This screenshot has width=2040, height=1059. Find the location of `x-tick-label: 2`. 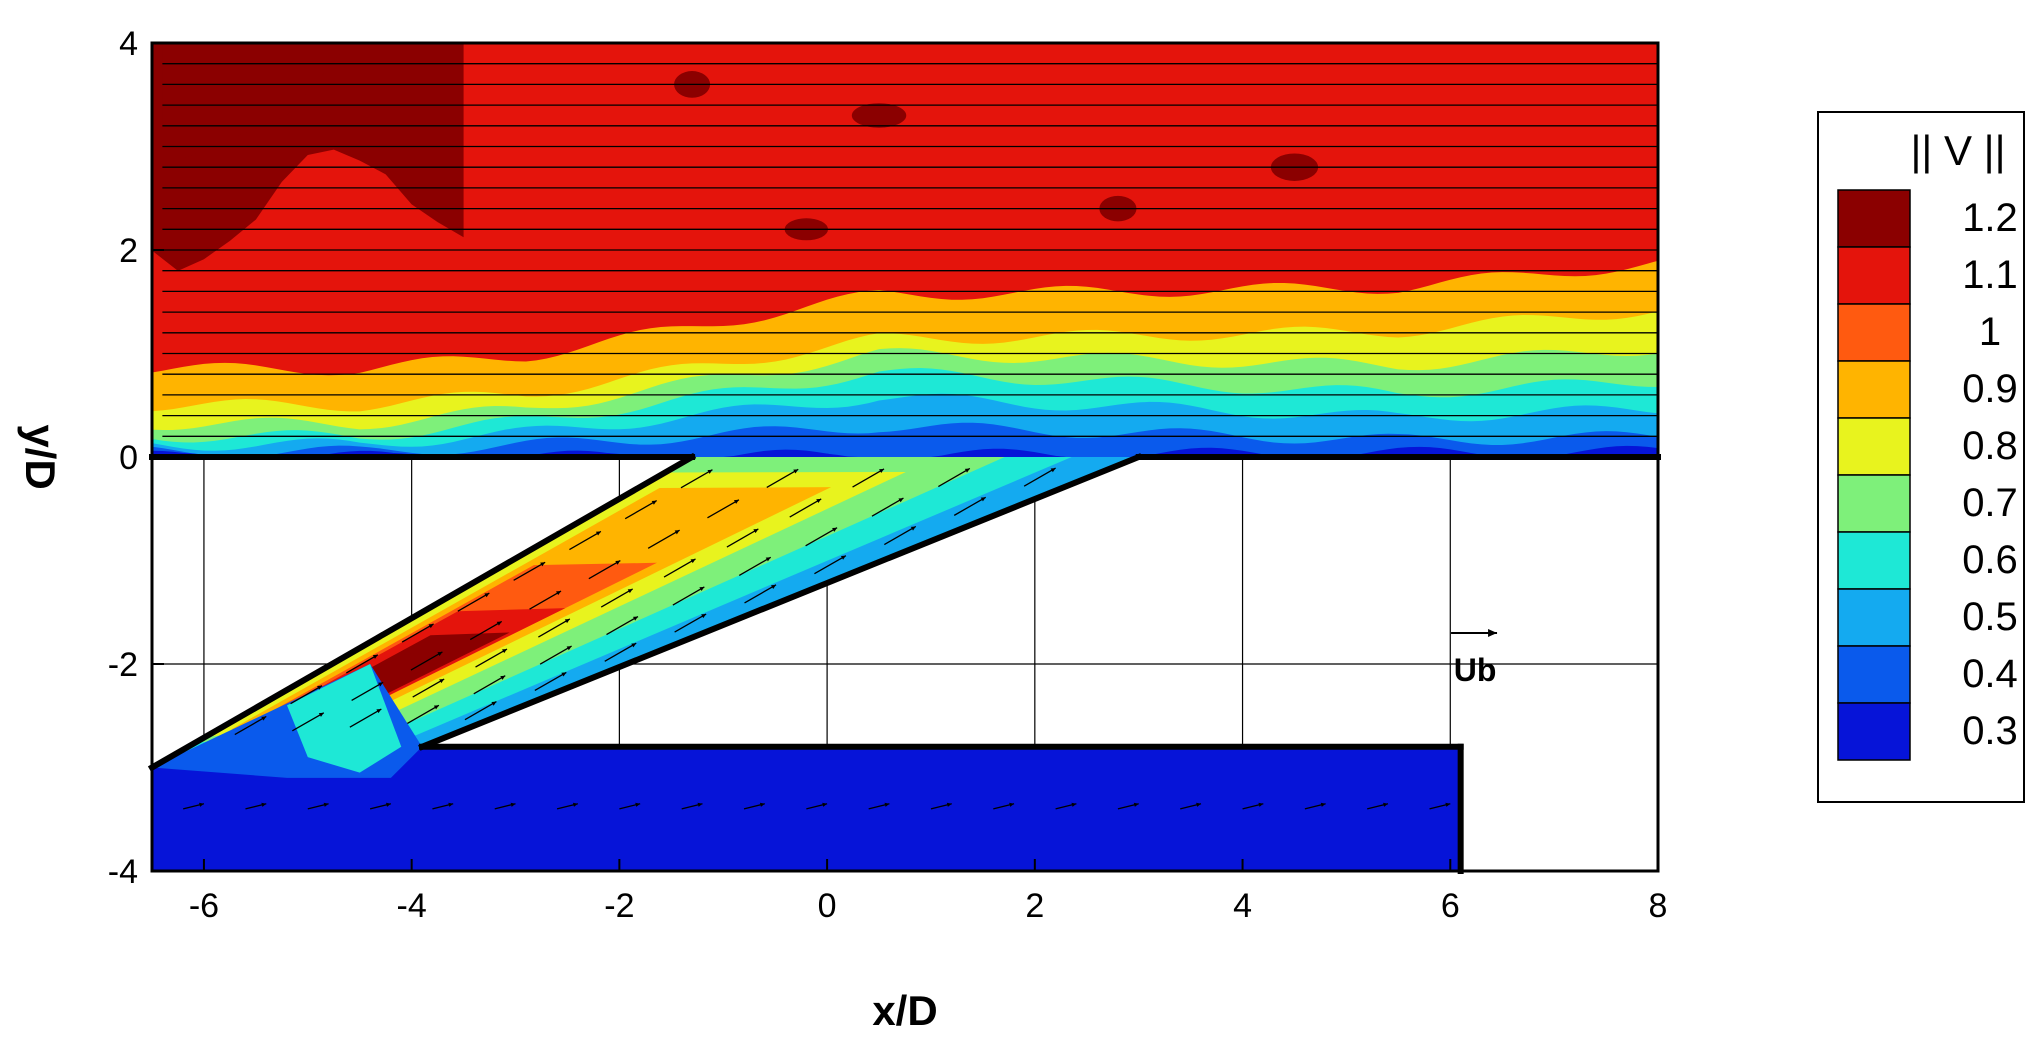

x-tick-label: 2 is located at coordinates (1034, 906).